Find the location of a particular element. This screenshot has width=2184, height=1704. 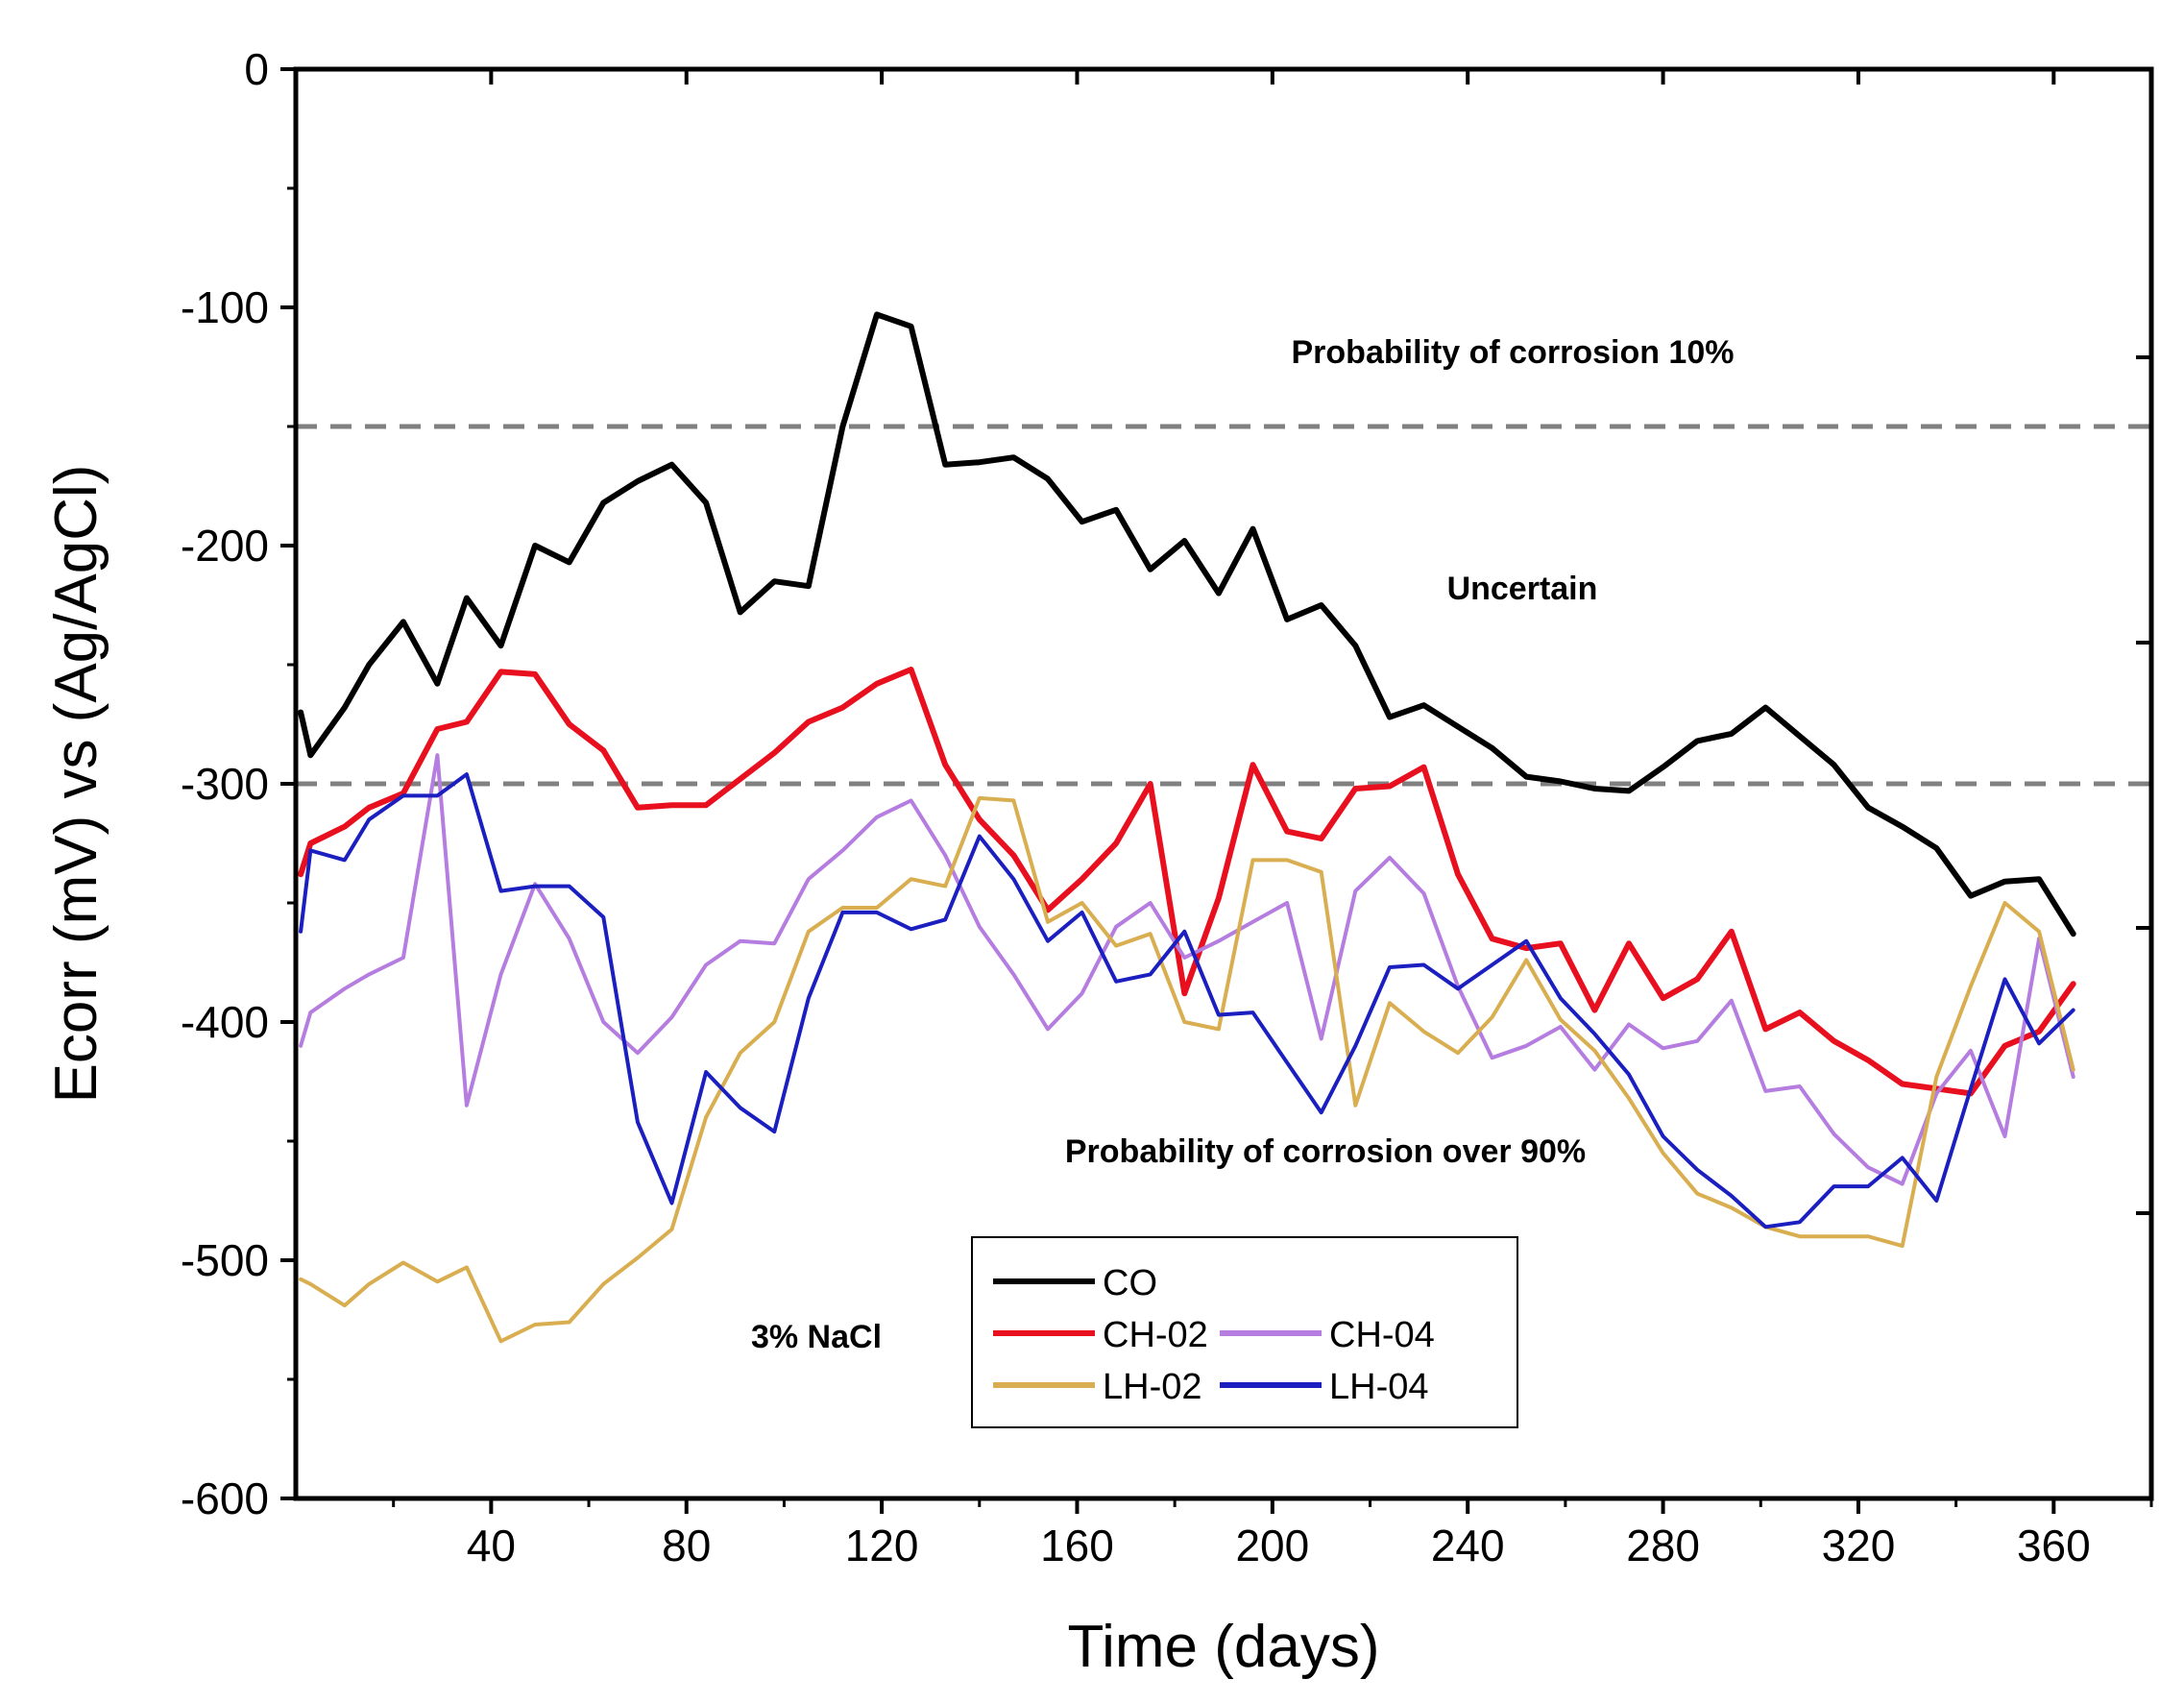

x-tick-label: 240 is located at coordinates (1468, 1545).